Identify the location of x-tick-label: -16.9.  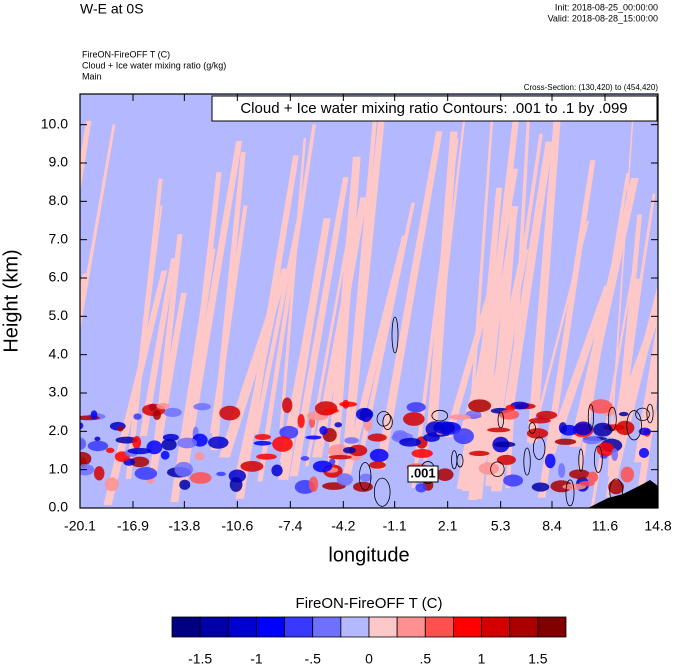
(133, 526).